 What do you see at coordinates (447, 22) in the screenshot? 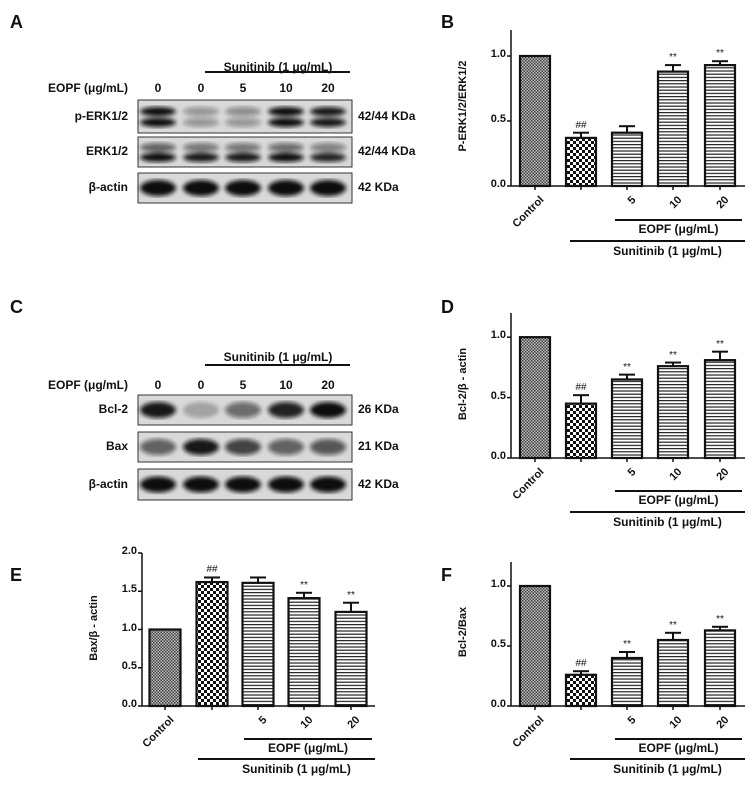
I see `panel-label-B: B` at bounding box center [447, 22].